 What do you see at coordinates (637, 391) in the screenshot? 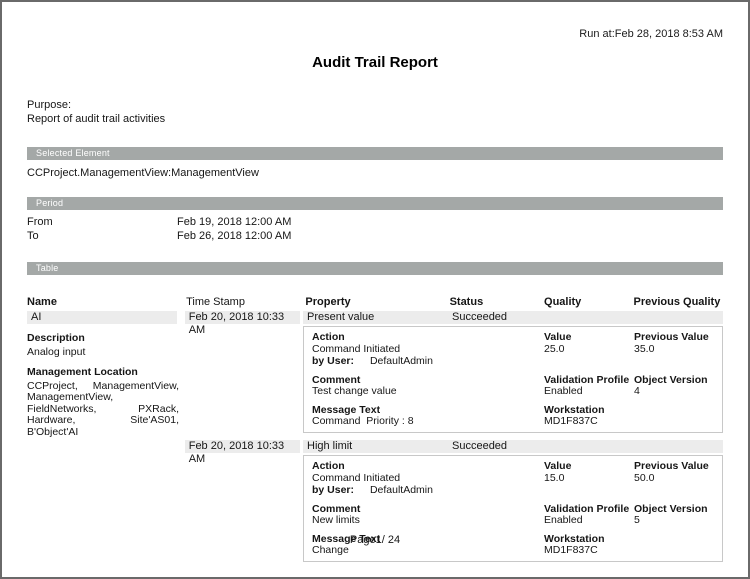
I see `object-version-value: 4` at bounding box center [637, 391].